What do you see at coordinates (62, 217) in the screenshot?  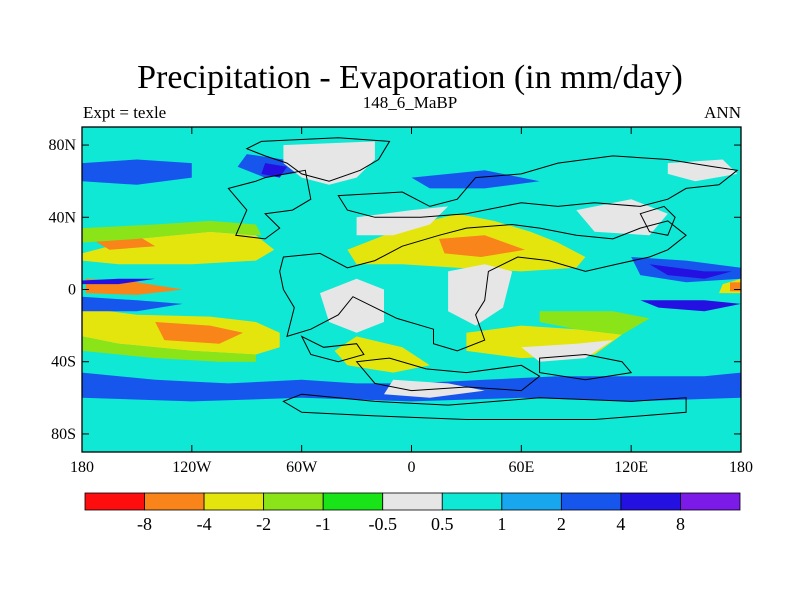 I see `y-tick-label: 40N` at bounding box center [62, 217].